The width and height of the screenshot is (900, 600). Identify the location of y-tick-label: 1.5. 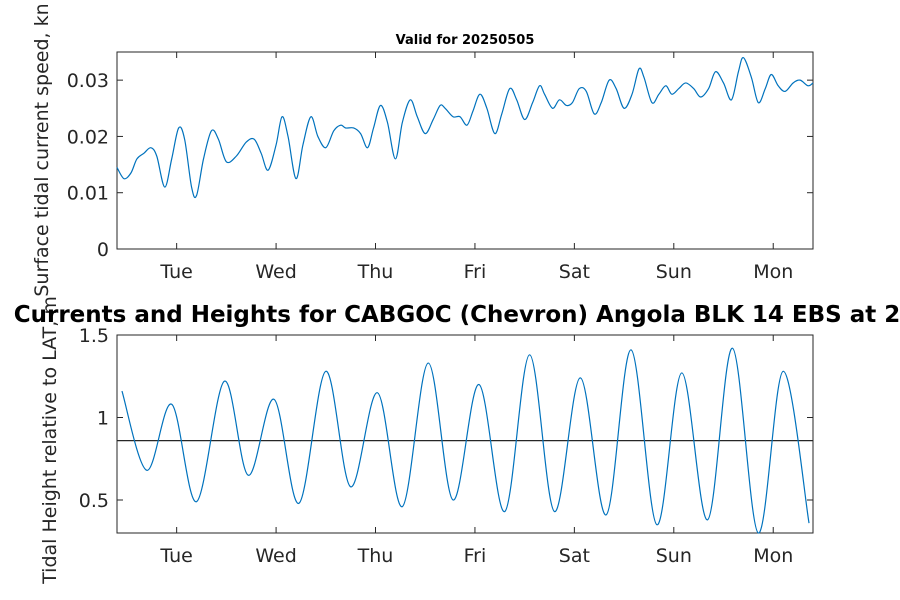
(94, 336).